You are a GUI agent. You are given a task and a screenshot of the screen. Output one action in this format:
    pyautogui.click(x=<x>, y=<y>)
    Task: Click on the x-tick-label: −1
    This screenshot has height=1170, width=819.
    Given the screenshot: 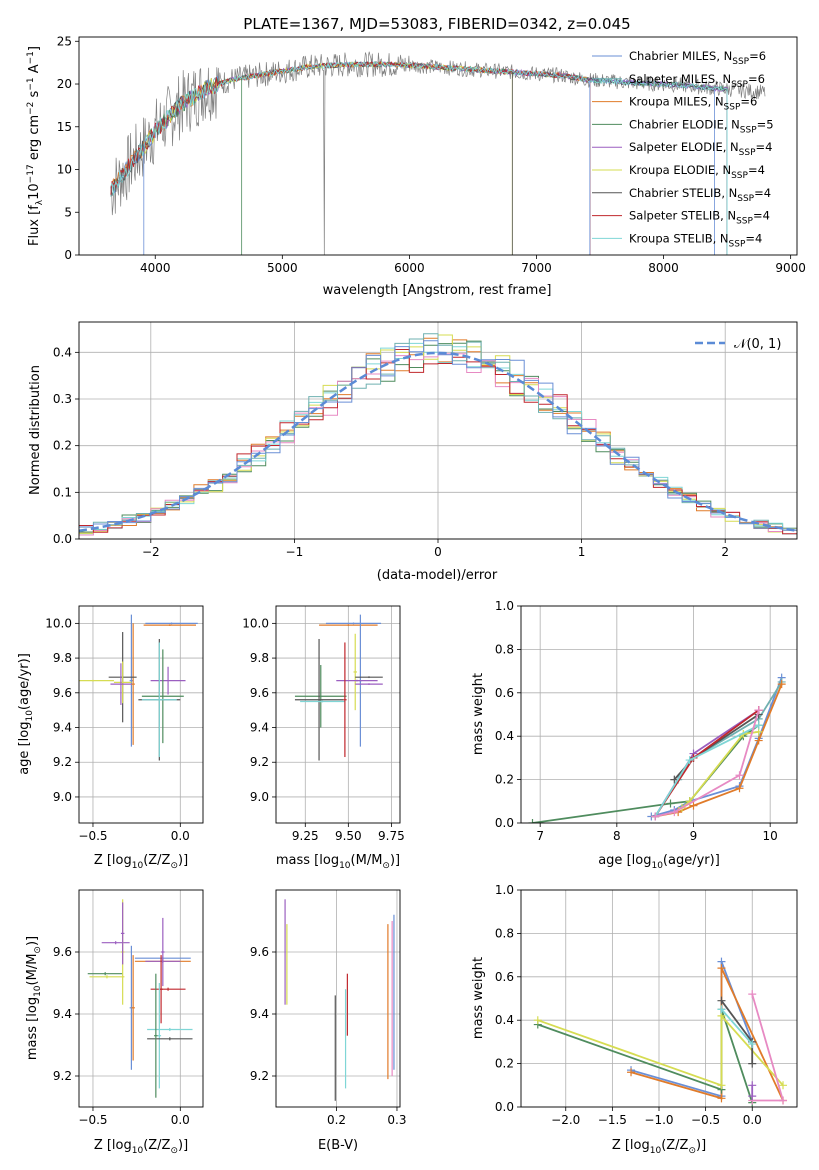 What is the action you would take?
    pyautogui.click(x=295, y=552)
    